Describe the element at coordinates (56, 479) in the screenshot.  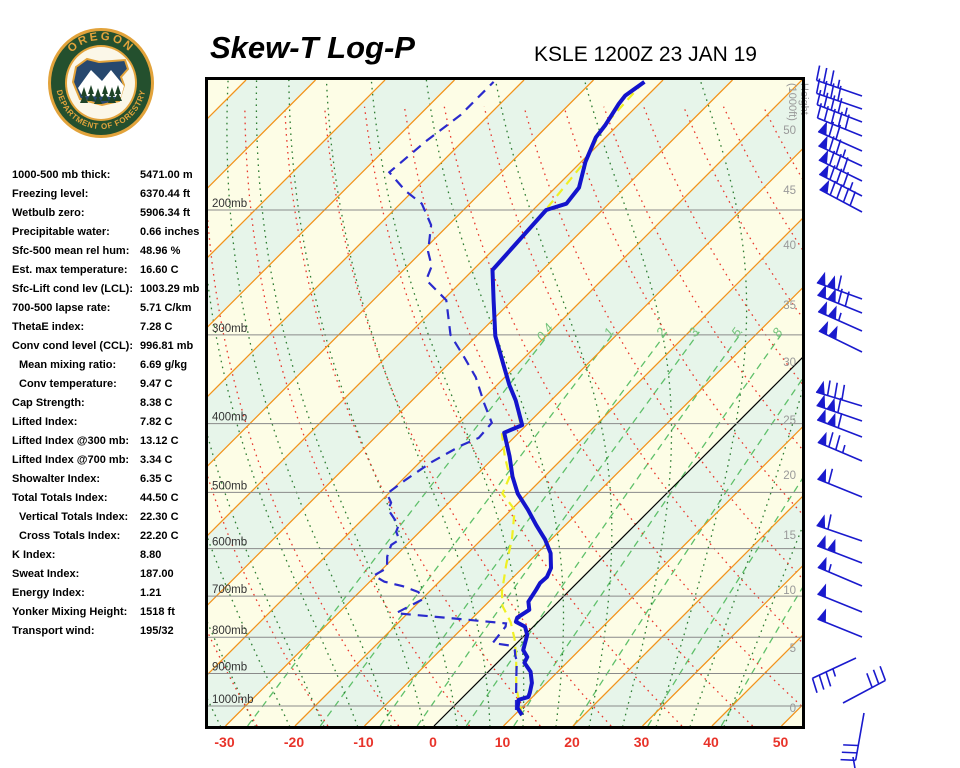
I see `stat-label: Showalter Index:` at that location.